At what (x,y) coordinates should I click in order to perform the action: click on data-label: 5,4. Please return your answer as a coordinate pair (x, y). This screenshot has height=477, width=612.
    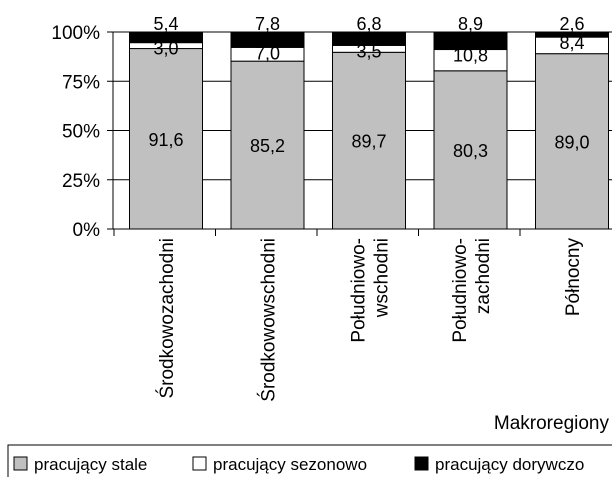
    Looking at the image, I should click on (165, 24).